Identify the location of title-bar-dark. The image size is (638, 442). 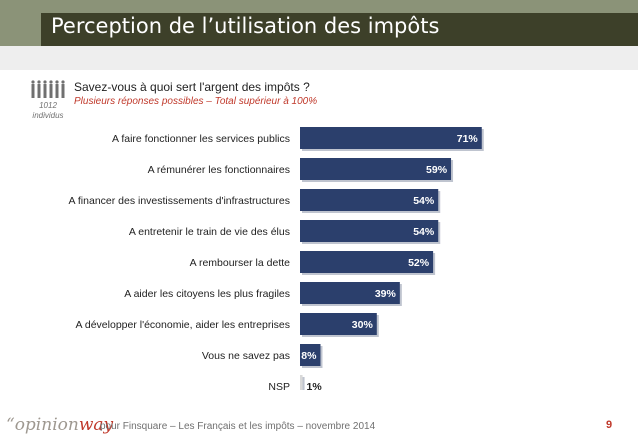
(339, 29).